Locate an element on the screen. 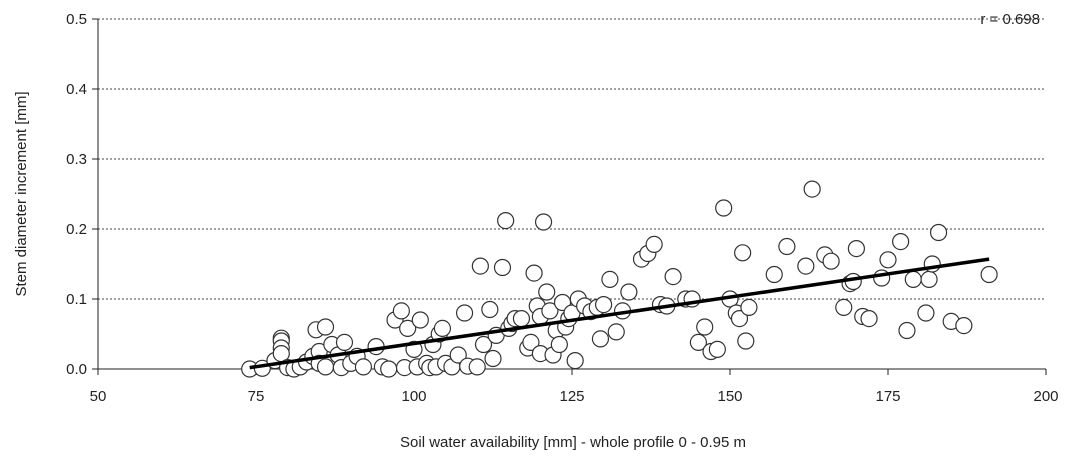 The width and height of the screenshot is (1068, 457). y-tick-label: 0.0 is located at coordinates (76, 369).